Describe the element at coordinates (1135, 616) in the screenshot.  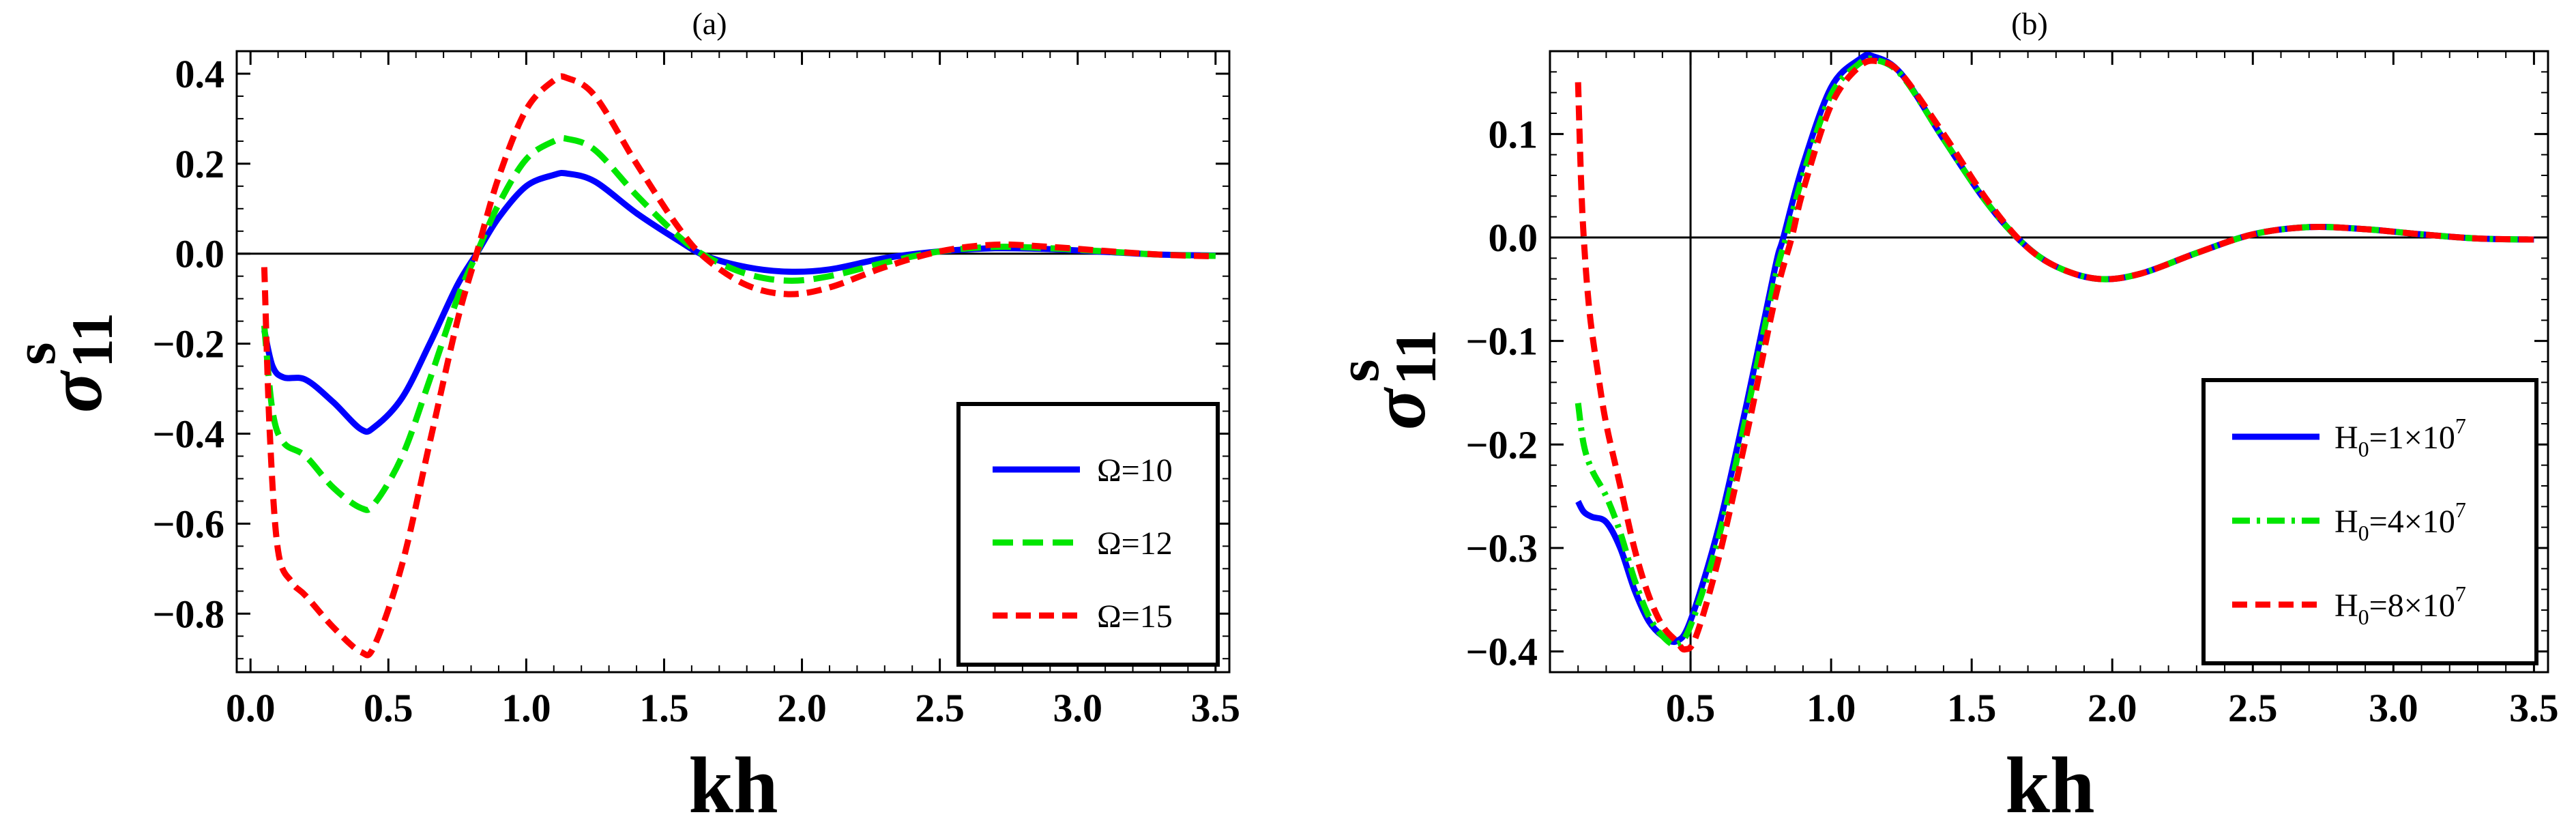
I see `legend-label-omega-15: Ω=15` at that location.